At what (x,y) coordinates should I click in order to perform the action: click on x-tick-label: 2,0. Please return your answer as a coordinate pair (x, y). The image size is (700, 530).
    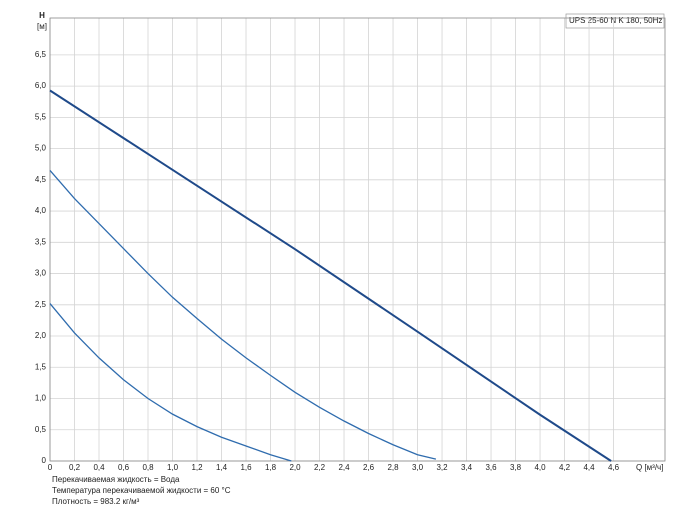
    Looking at the image, I should click on (295, 467).